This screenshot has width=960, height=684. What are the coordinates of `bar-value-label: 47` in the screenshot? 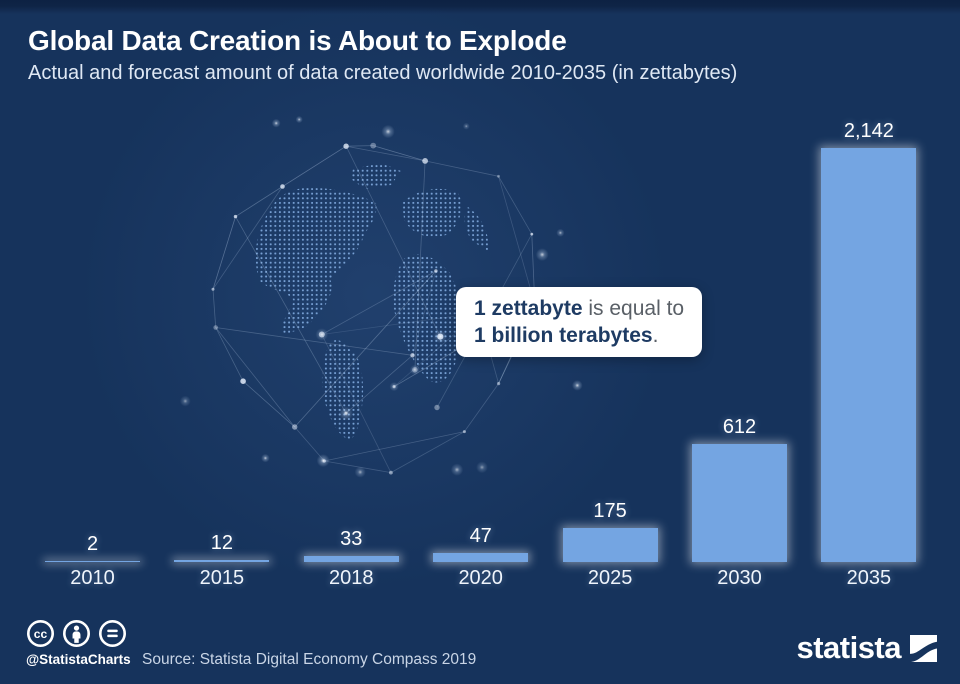 It's located at (480, 535).